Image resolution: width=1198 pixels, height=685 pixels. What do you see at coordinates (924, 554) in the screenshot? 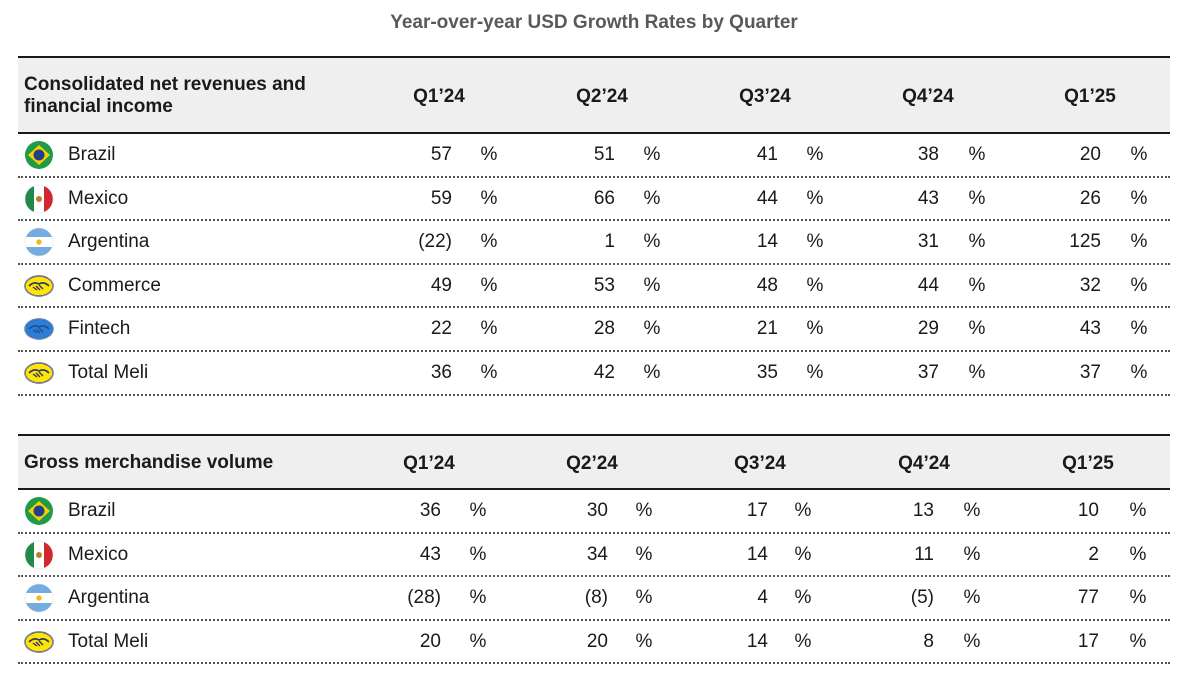
I see `cell-value: 11` at bounding box center [924, 554].